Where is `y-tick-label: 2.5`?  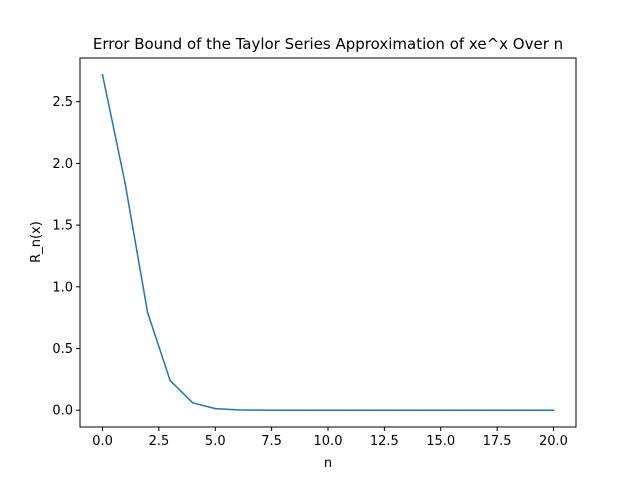 y-tick-label: 2.5 is located at coordinates (62, 102).